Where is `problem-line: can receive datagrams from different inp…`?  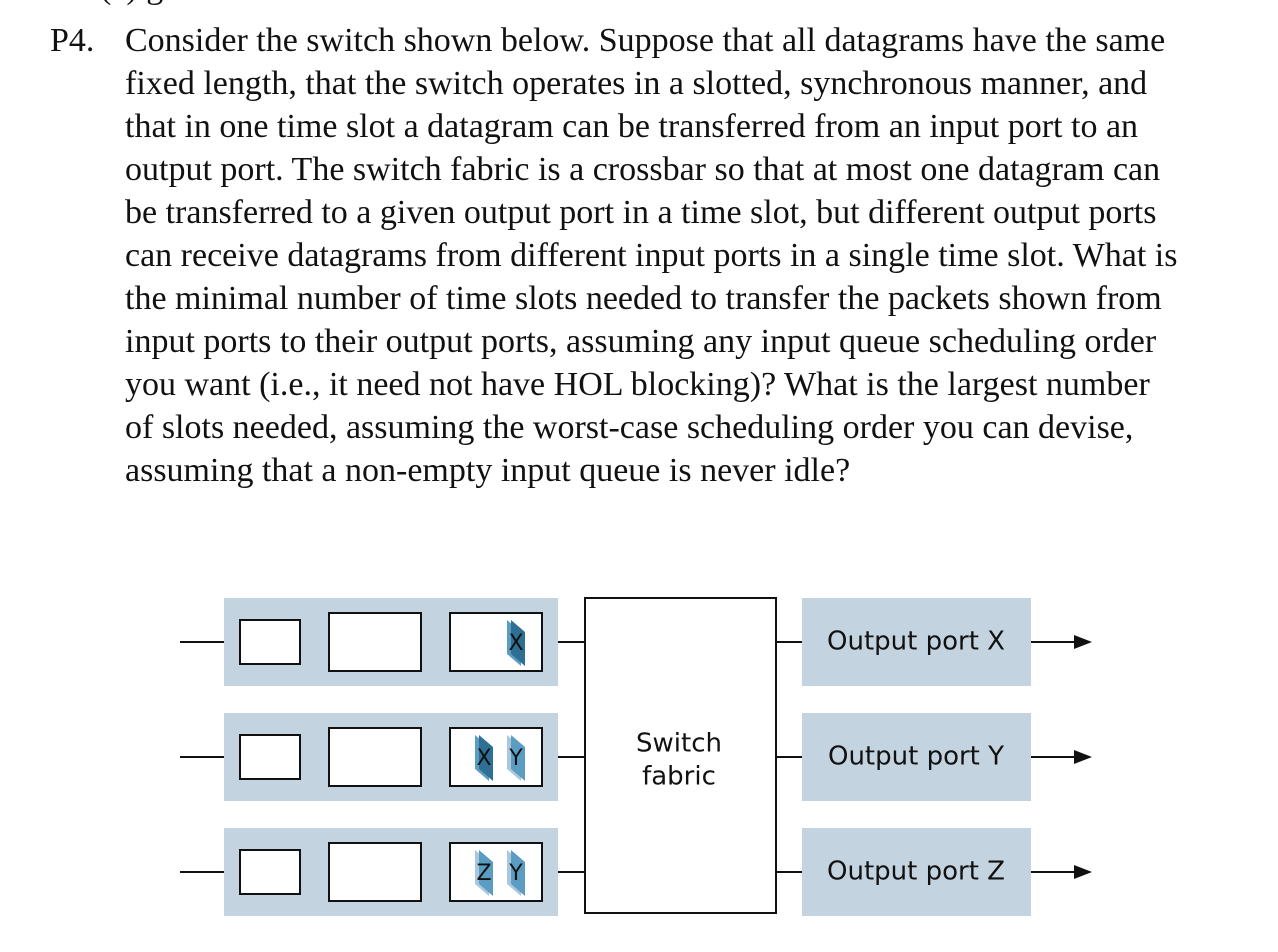 problem-line: can receive datagrams from different inp… is located at coordinates (651, 255).